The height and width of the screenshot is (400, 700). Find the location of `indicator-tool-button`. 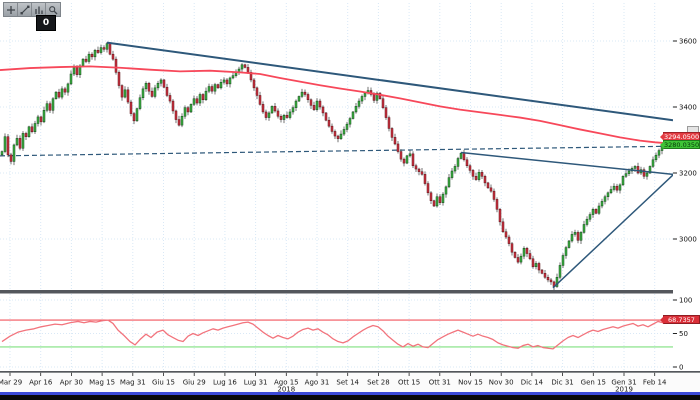

indicator-tool-button is located at coordinates (39, 9).